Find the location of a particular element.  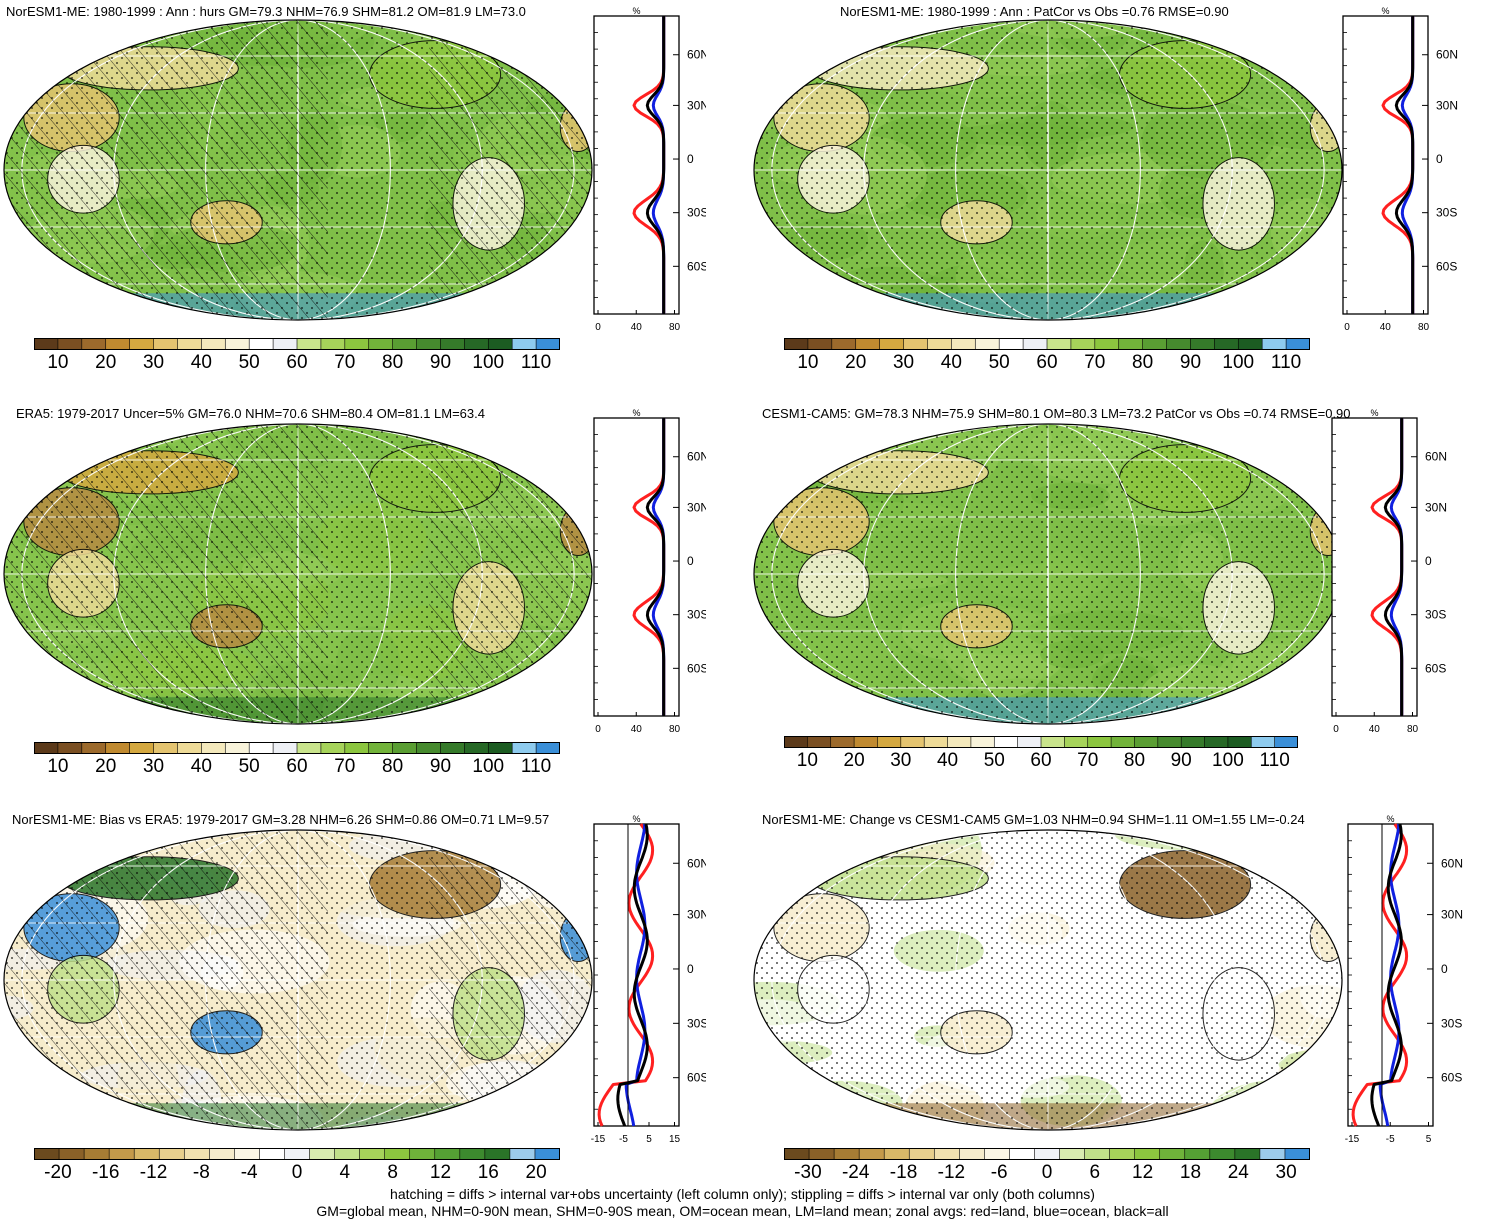

zonal-plot-frame is located at coordinates (636, 567).